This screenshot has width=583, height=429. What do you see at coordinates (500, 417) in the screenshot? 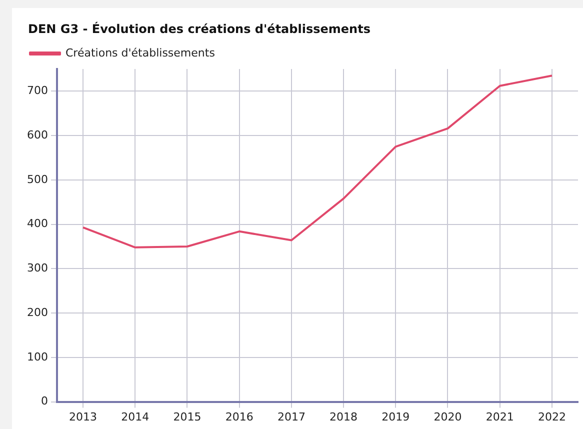
I see `x-tick-label: 2021` at bounding box center [500, 417].